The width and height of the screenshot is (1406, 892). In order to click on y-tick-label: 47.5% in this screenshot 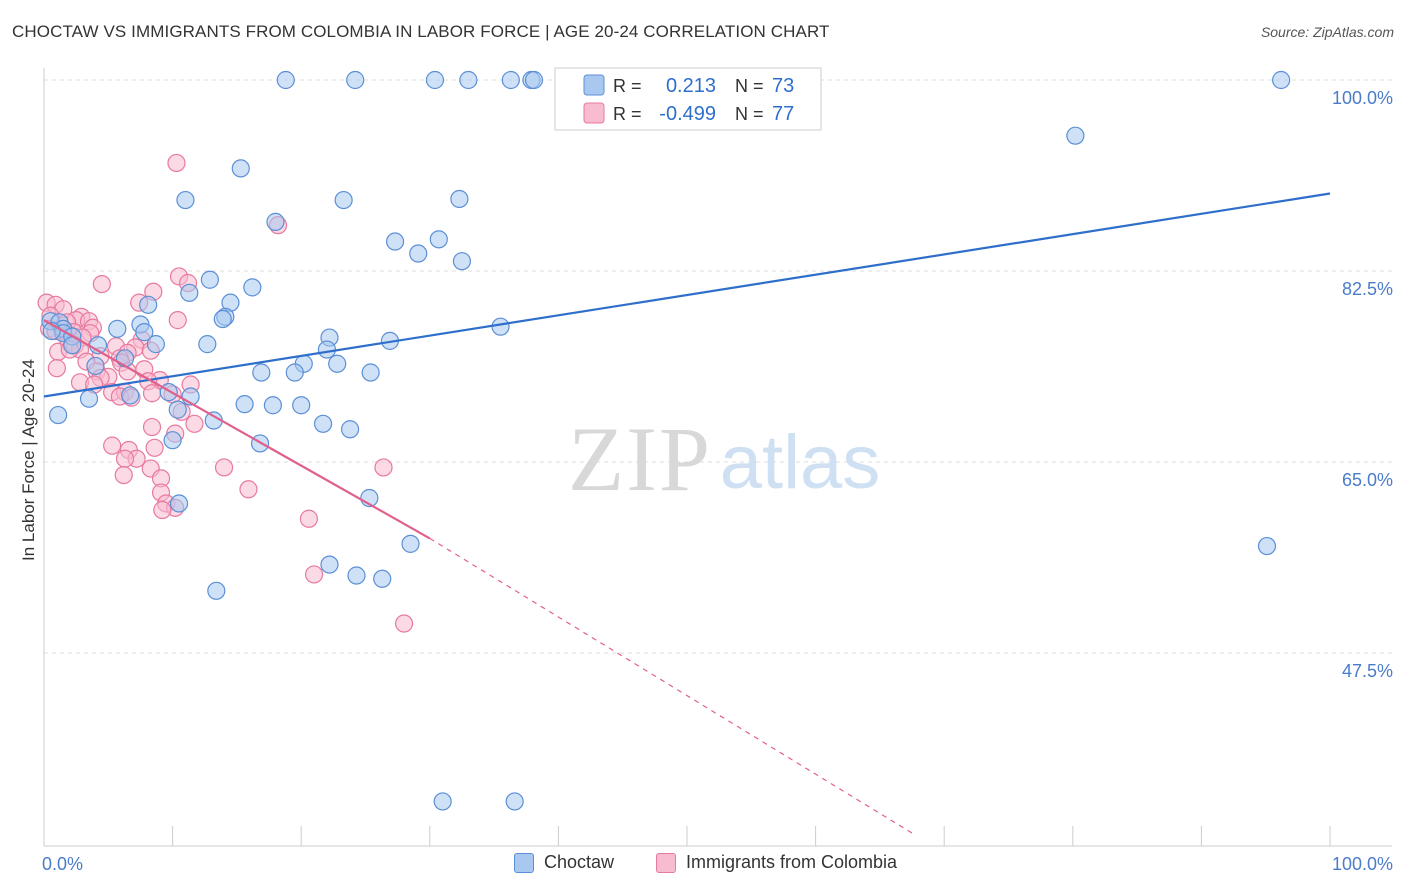, I will do `click(1367, 671)`.